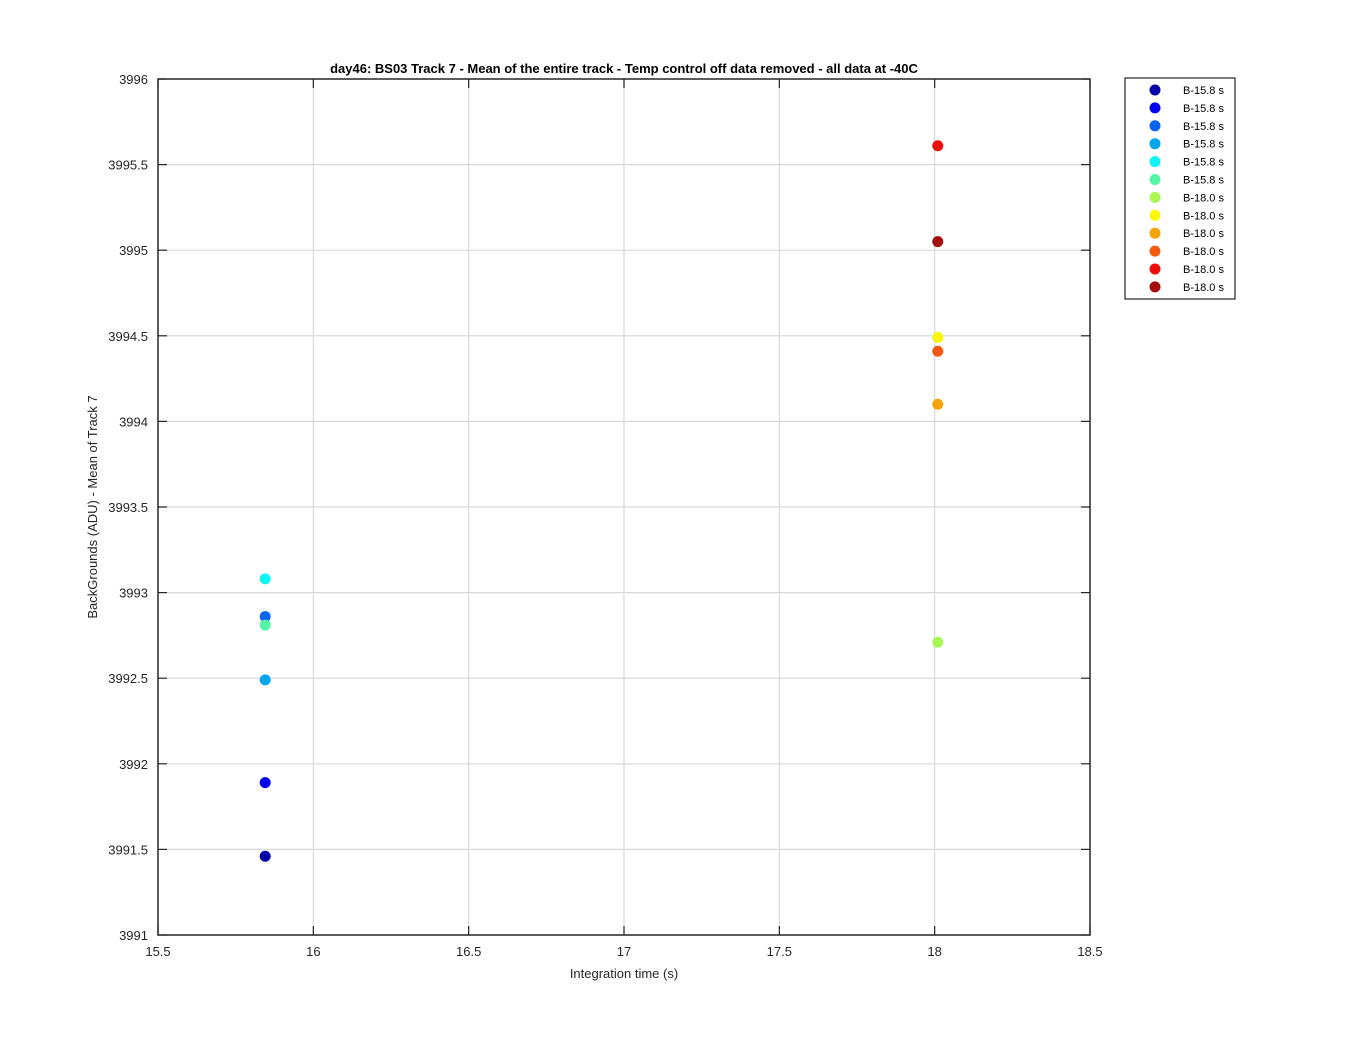 The width and height of the screenshot is (1350, 1055). What do you see at coordinates (133, 593) in the screenshot?
I see `y-tick-label: 3993` at bounding box center [133, 593].